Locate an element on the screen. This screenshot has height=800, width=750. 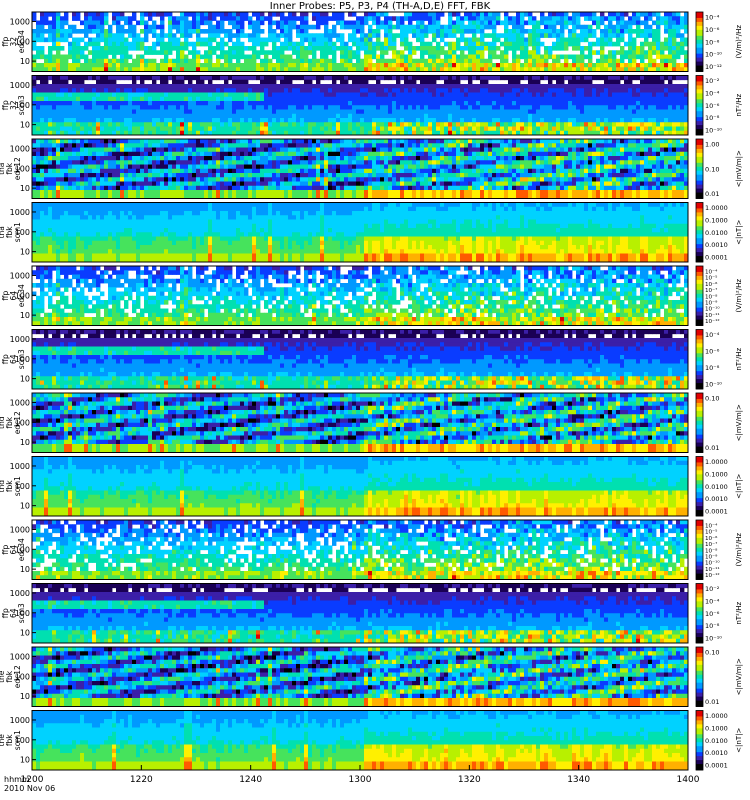
colorbar: 1.00 0.10 0.01 <|mV/m|> is located at coordinates (719, 168).